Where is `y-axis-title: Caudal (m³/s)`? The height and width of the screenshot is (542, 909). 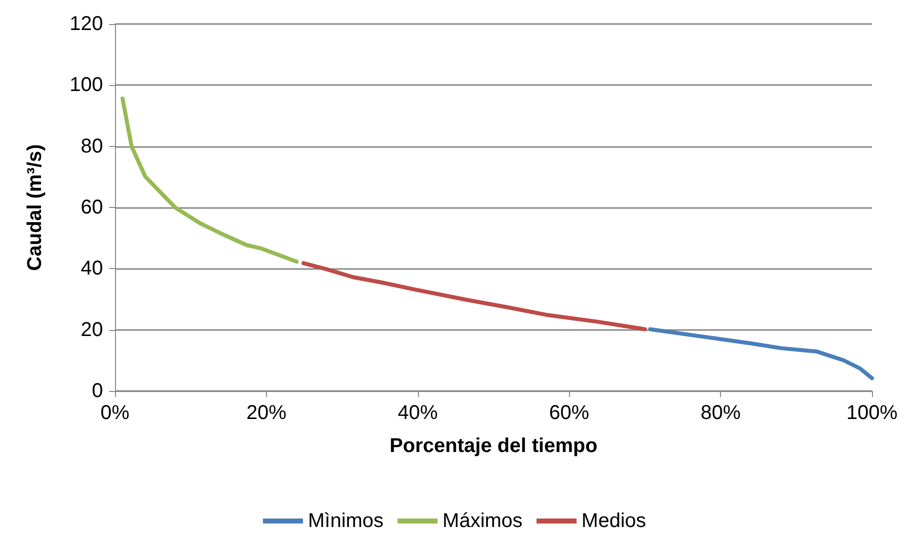 y-axis-title: Caudal (m³/s) is located at coordinates (35, 207).